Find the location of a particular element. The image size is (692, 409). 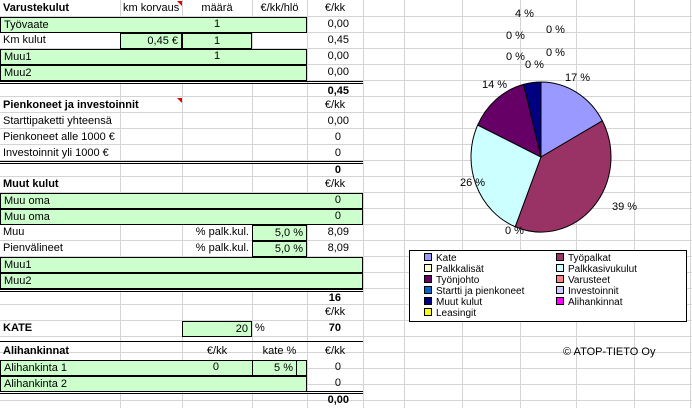

legend-item: Investoinnit is located at coordinates (587, 291).